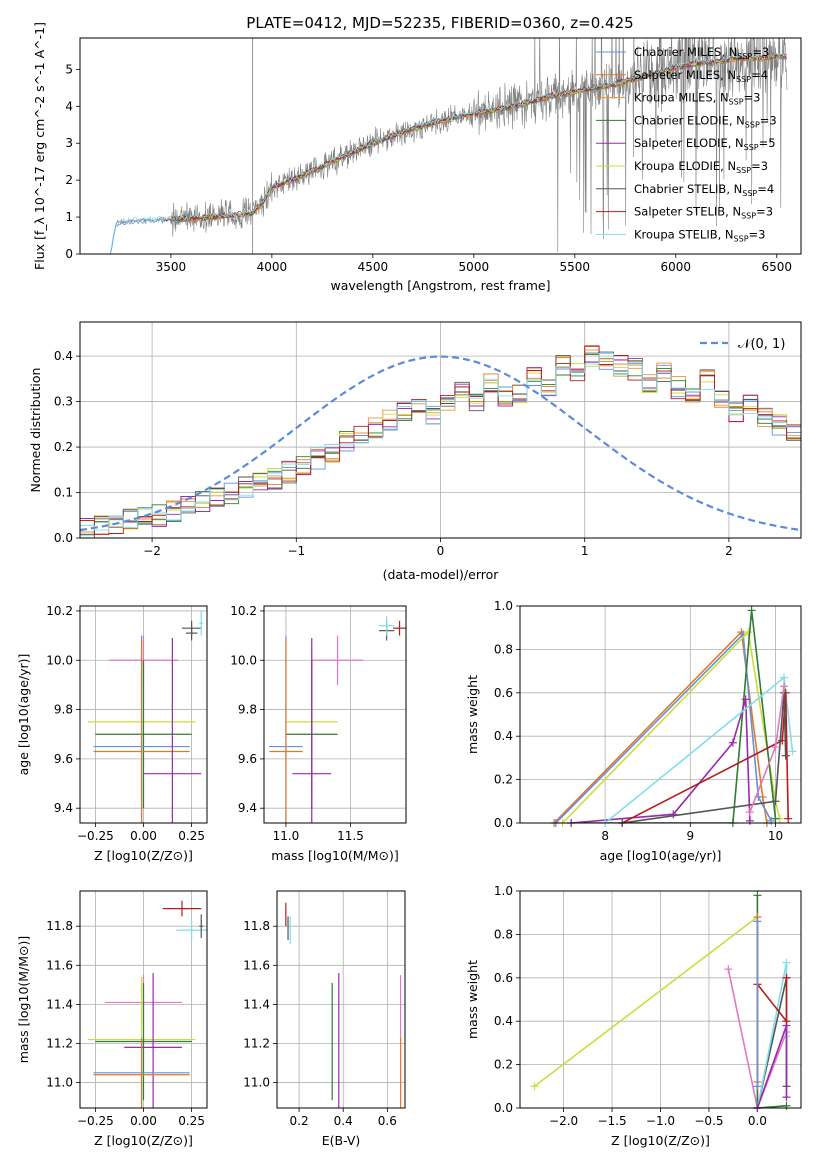  What do you see at coordinates (701, 76) in the screenshot?
I see `legend-label: Salpeter MILES, NSSP=4` at bounding box center [701, 76].